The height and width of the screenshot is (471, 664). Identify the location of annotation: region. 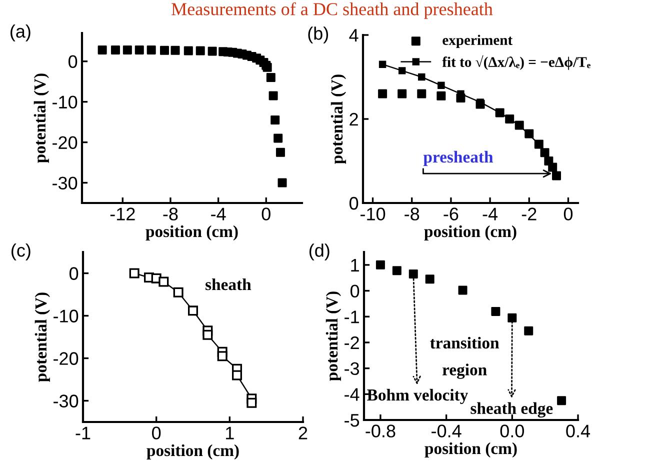
(464, 371).